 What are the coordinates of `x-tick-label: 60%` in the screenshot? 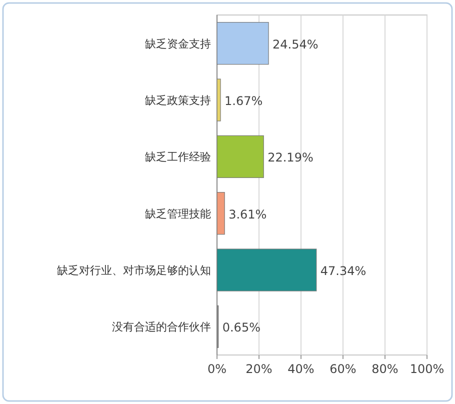 It's located at (343, 369).